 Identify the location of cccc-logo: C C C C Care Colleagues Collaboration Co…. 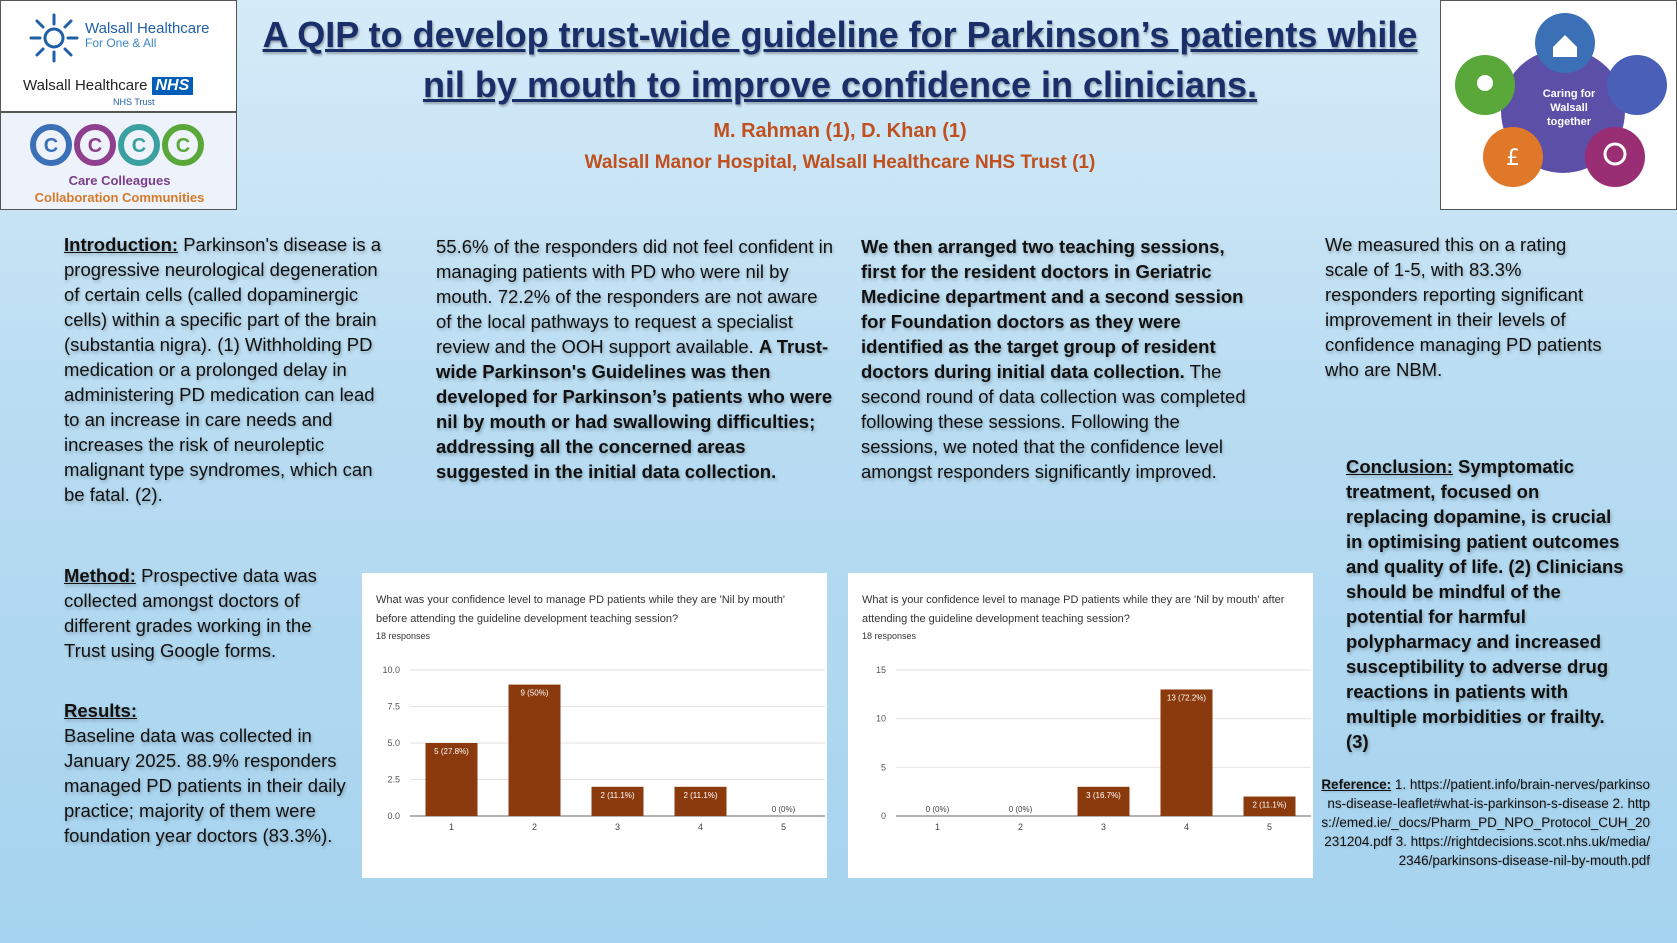
(118, 161).